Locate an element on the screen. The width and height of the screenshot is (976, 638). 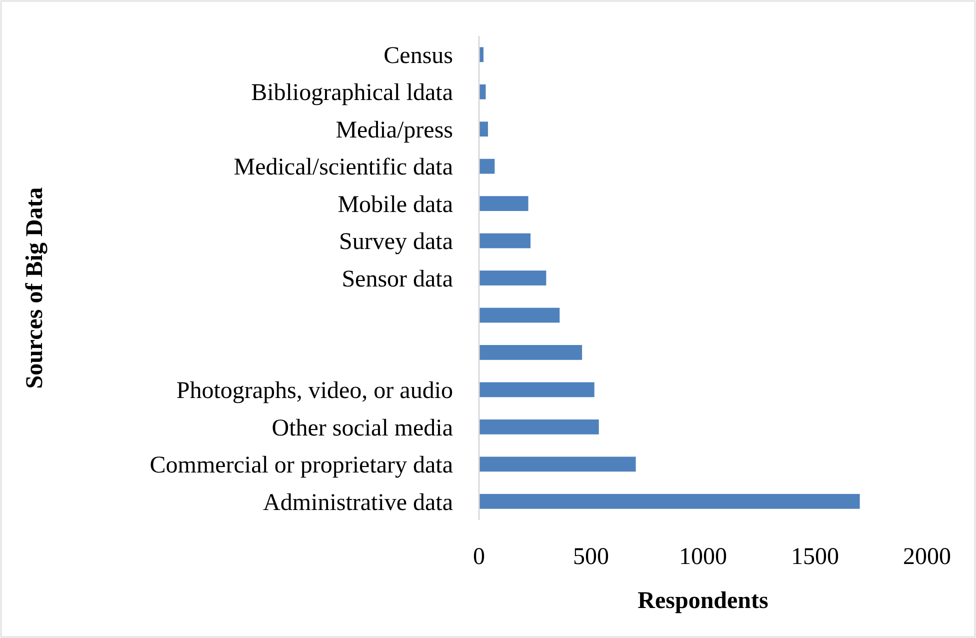
y-tick-label: Media/press is located at coordinates (394, 130).